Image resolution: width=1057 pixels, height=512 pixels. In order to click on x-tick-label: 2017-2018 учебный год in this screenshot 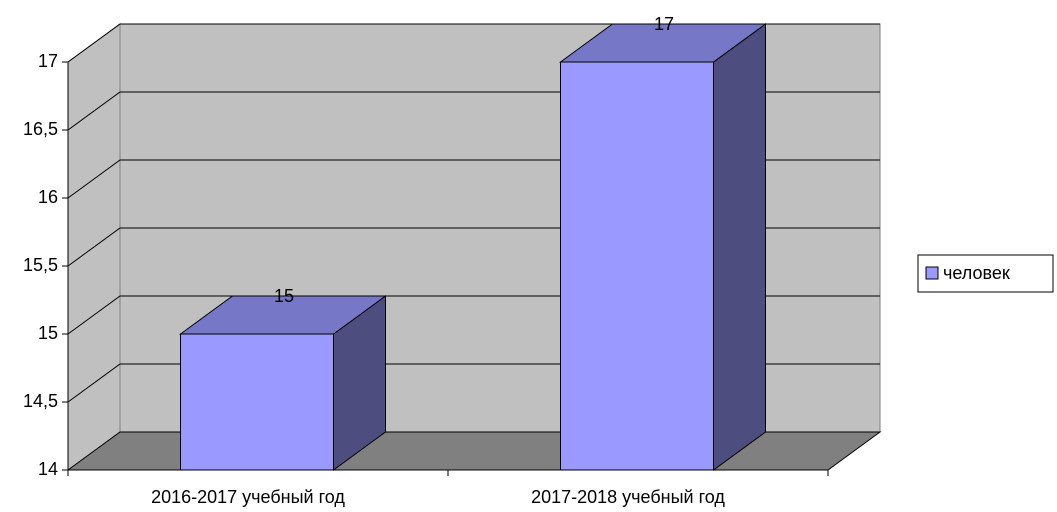, I will do `click(628, 497)`.